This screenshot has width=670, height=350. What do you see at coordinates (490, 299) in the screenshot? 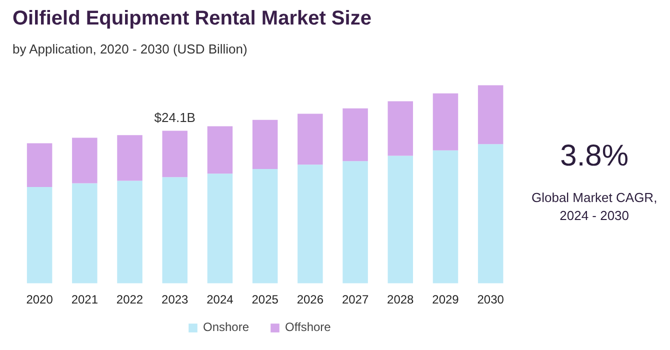
I see `x-tick-label: 2030` at bounding box center [490, 299].